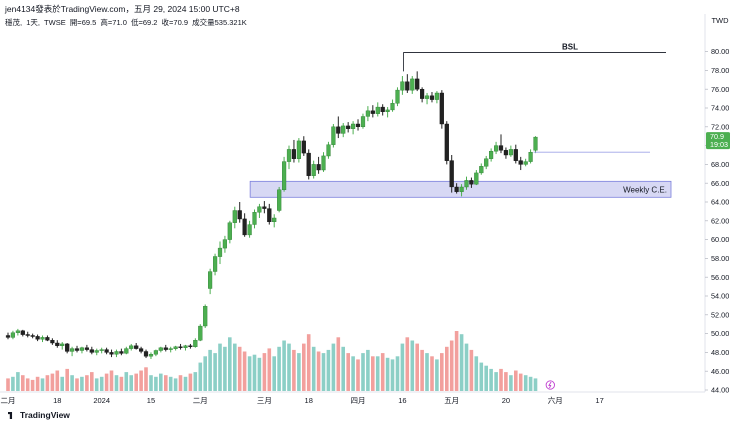 The width and height of the screenshot is (740, 424). I want to click on legend-symbol: 穩茂,, so click(14, 22).